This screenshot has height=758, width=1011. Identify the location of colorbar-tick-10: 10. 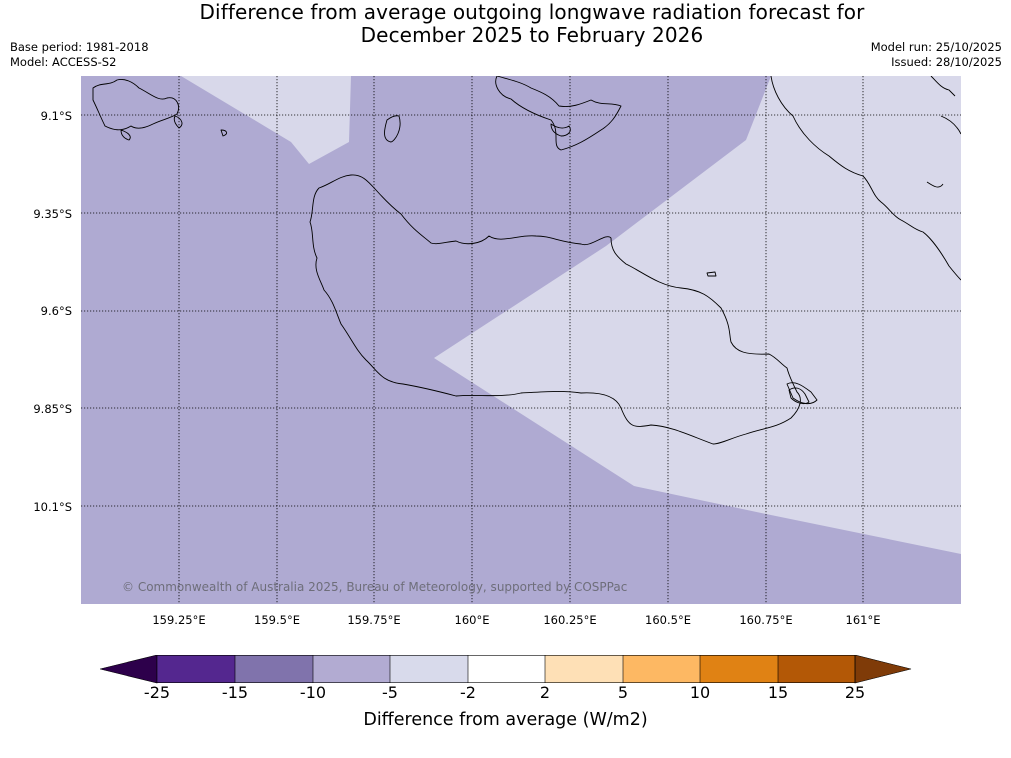
(700, 692).